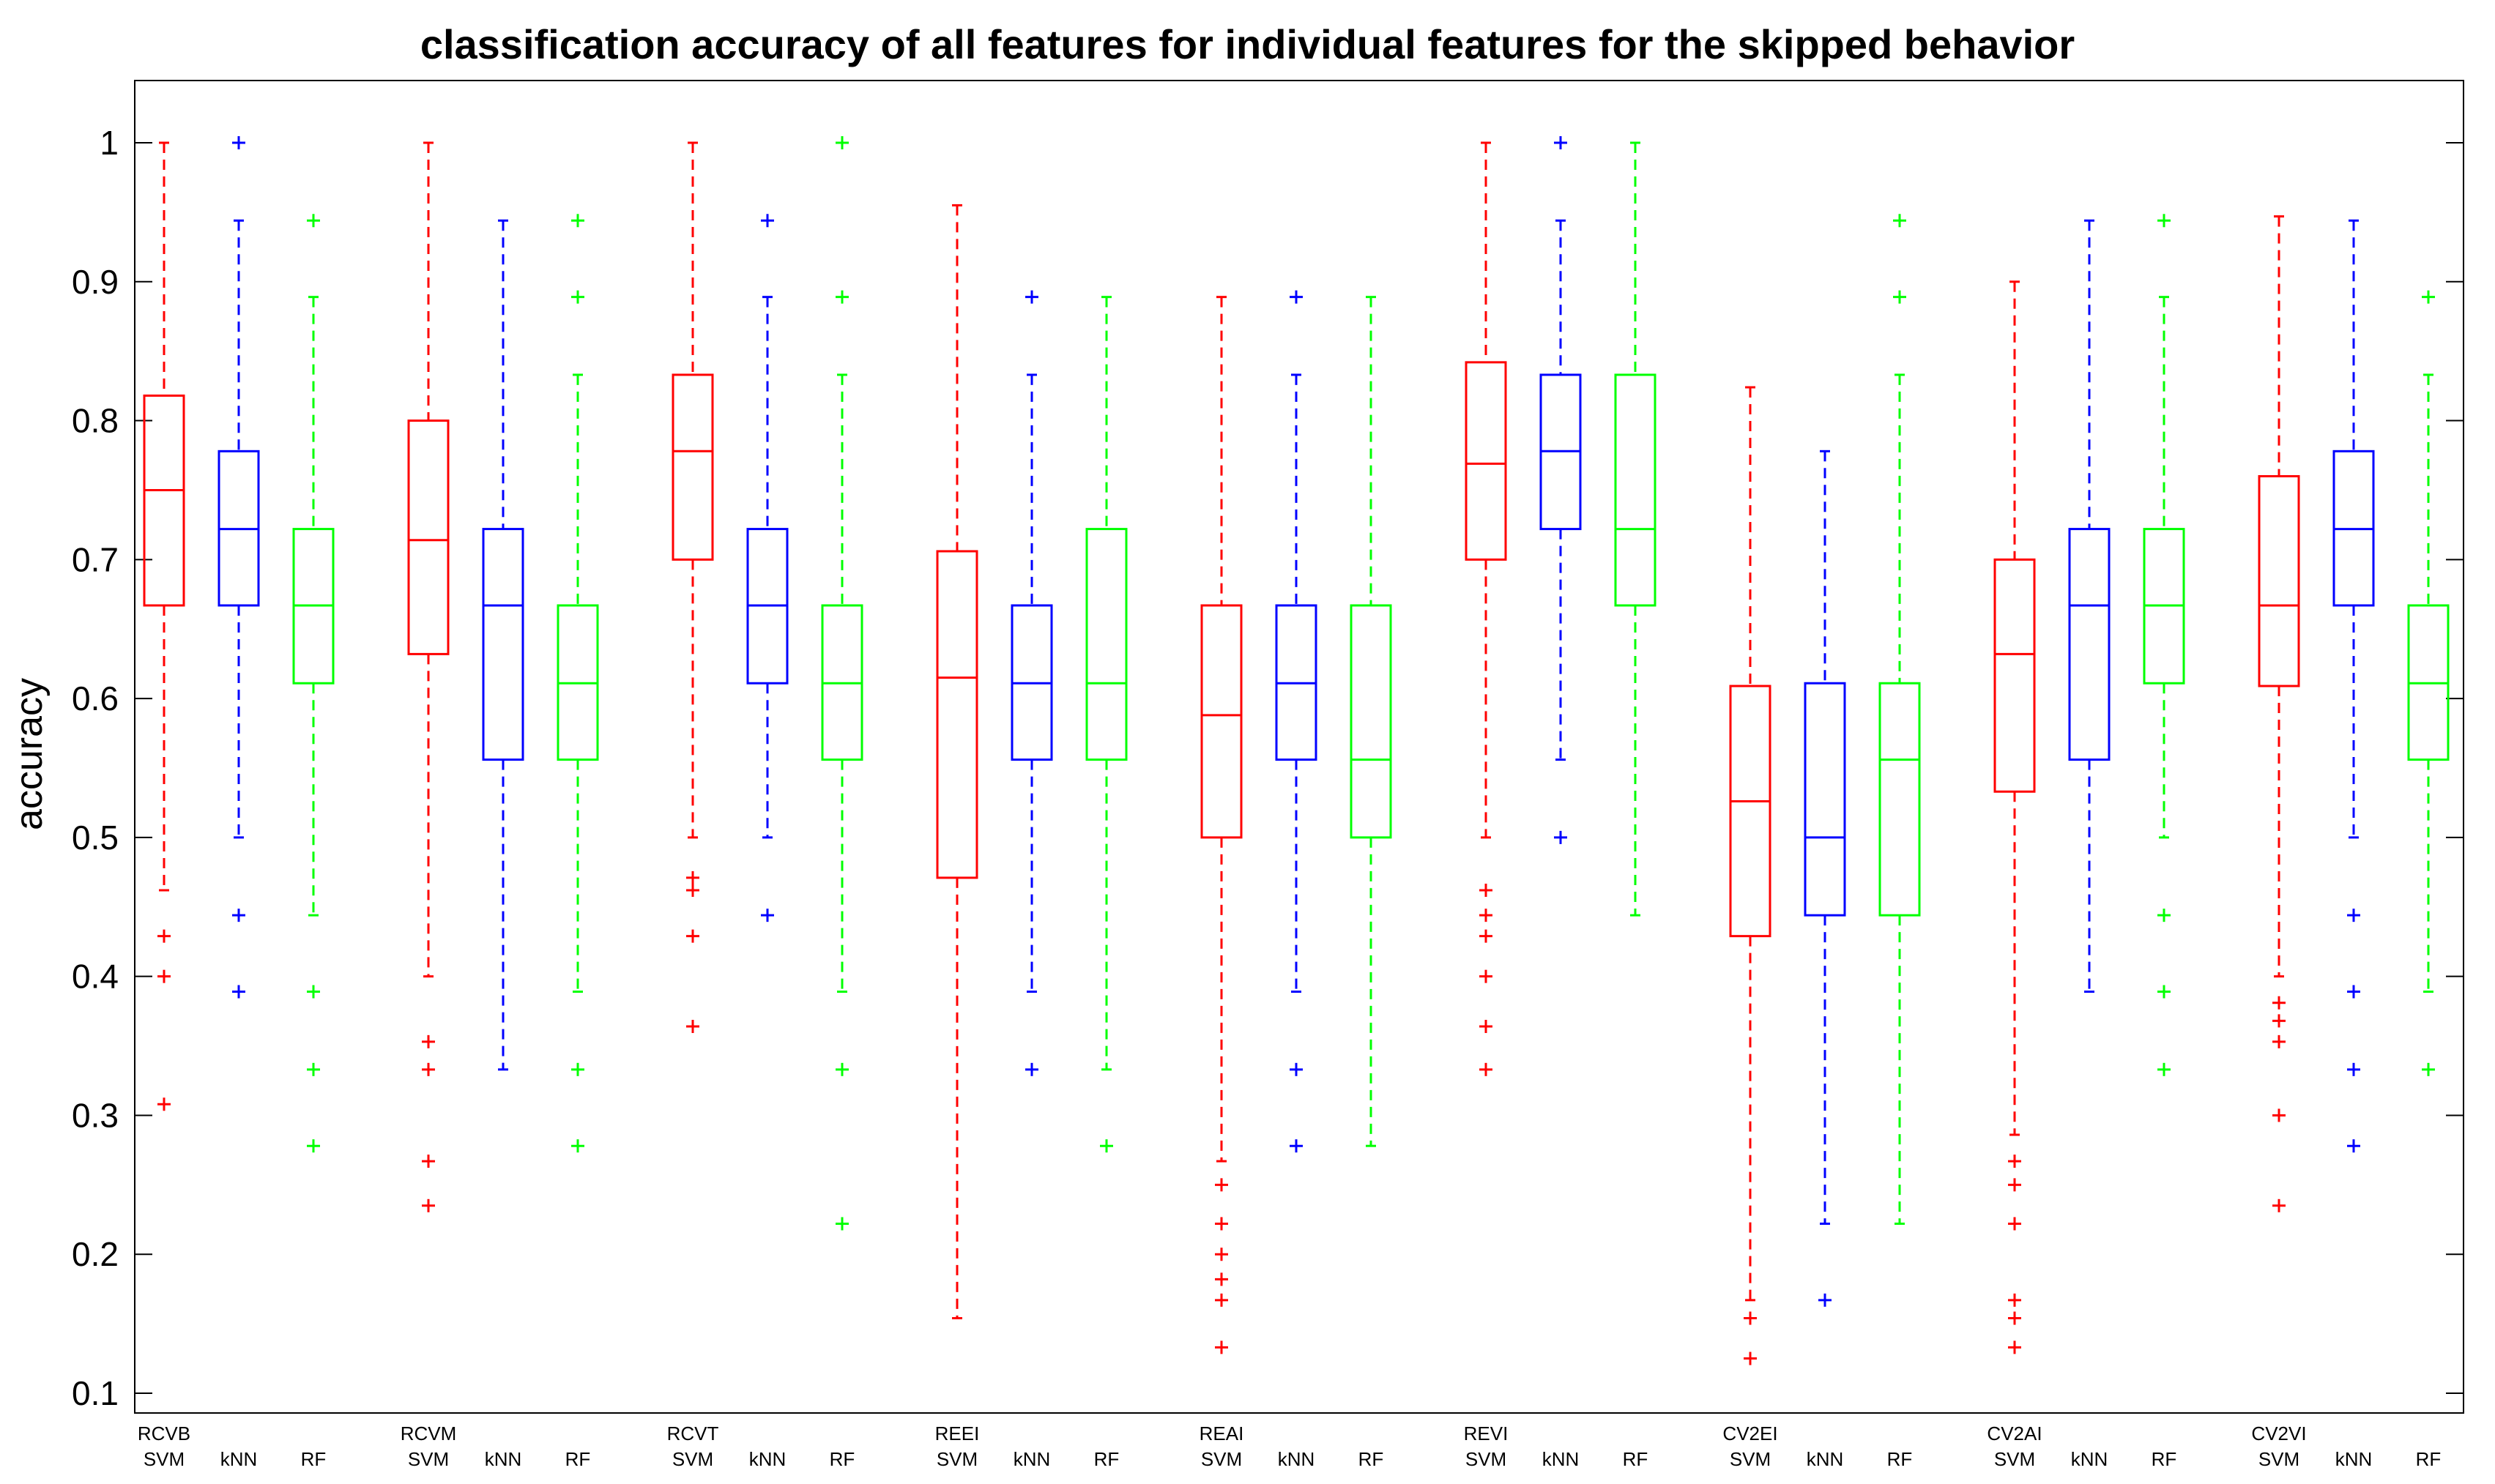 Image resolution: width=2495 pixels, height=1484 pixels. I want to click on y-tick-label: 0.3, so click(95, 1115).